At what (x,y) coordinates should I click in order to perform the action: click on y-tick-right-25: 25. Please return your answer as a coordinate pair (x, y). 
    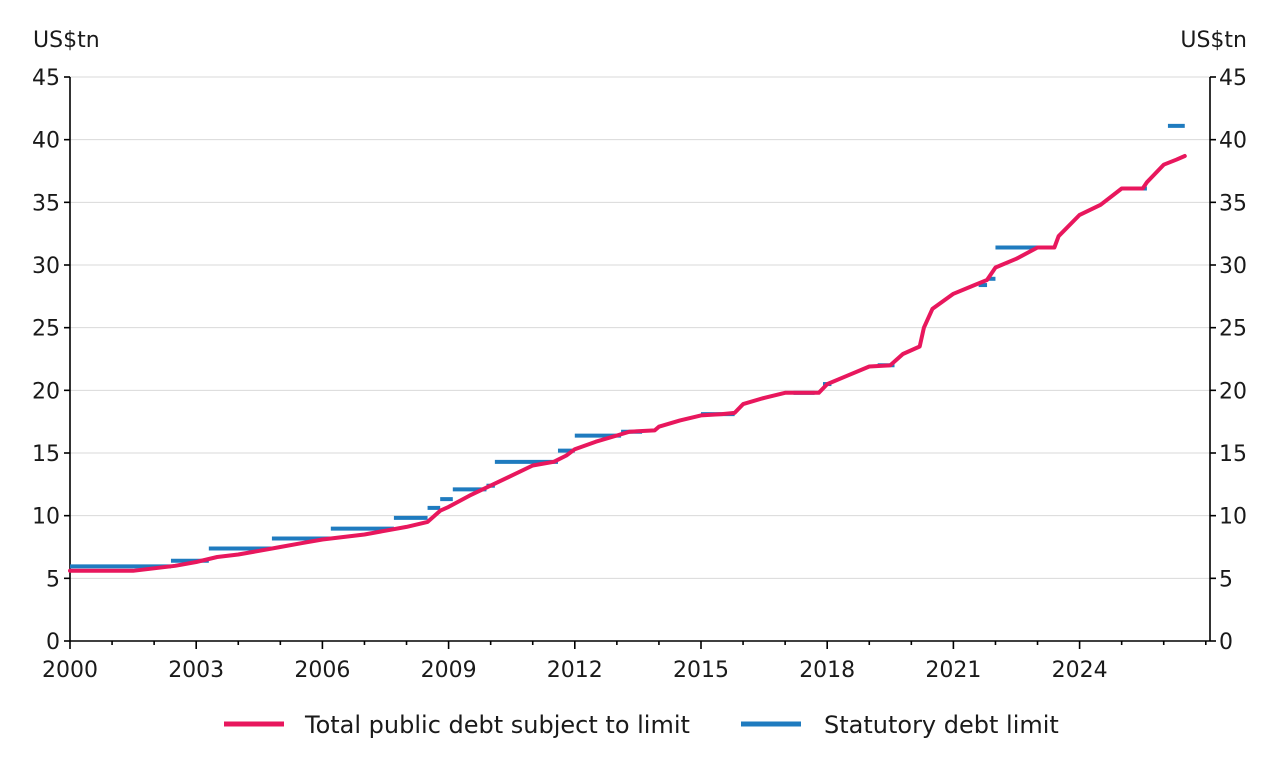
    Looking at the image, I should click on (1233, 329).